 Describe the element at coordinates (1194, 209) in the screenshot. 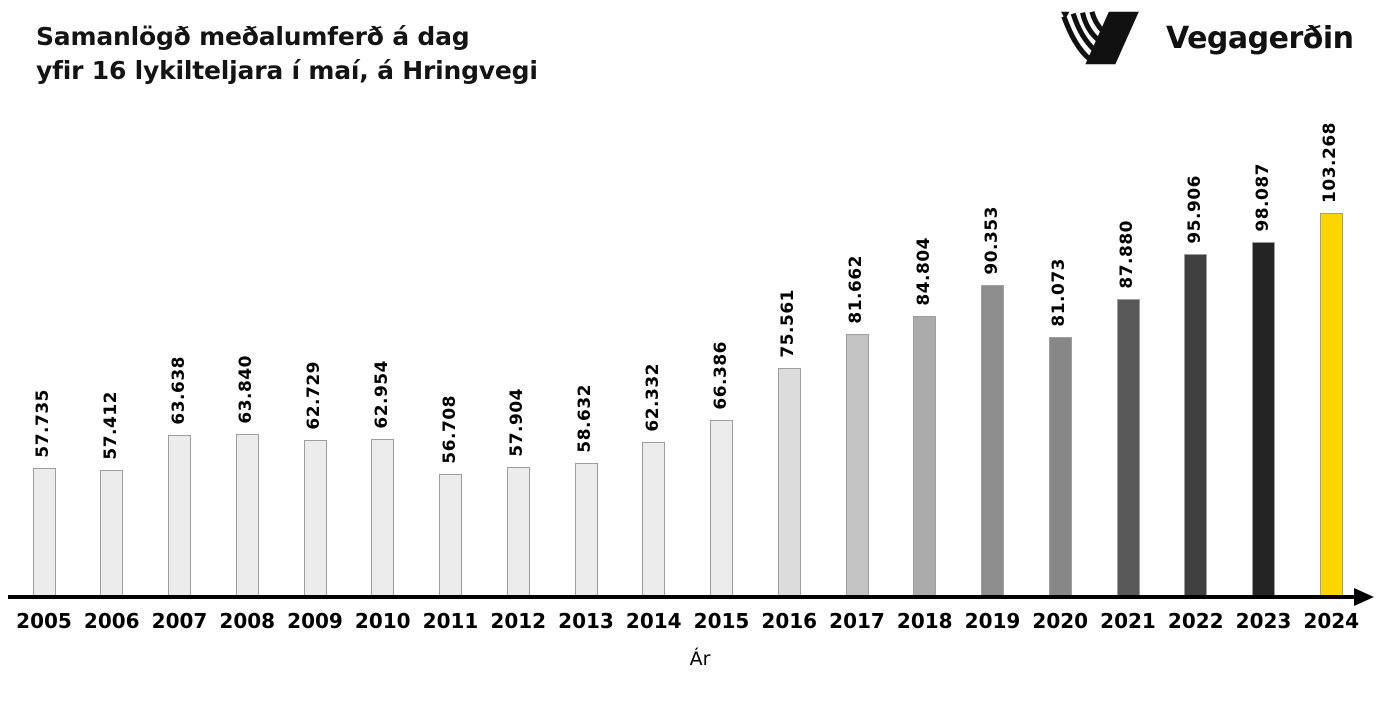

I see `value-label-2022: 95.906` at that location.